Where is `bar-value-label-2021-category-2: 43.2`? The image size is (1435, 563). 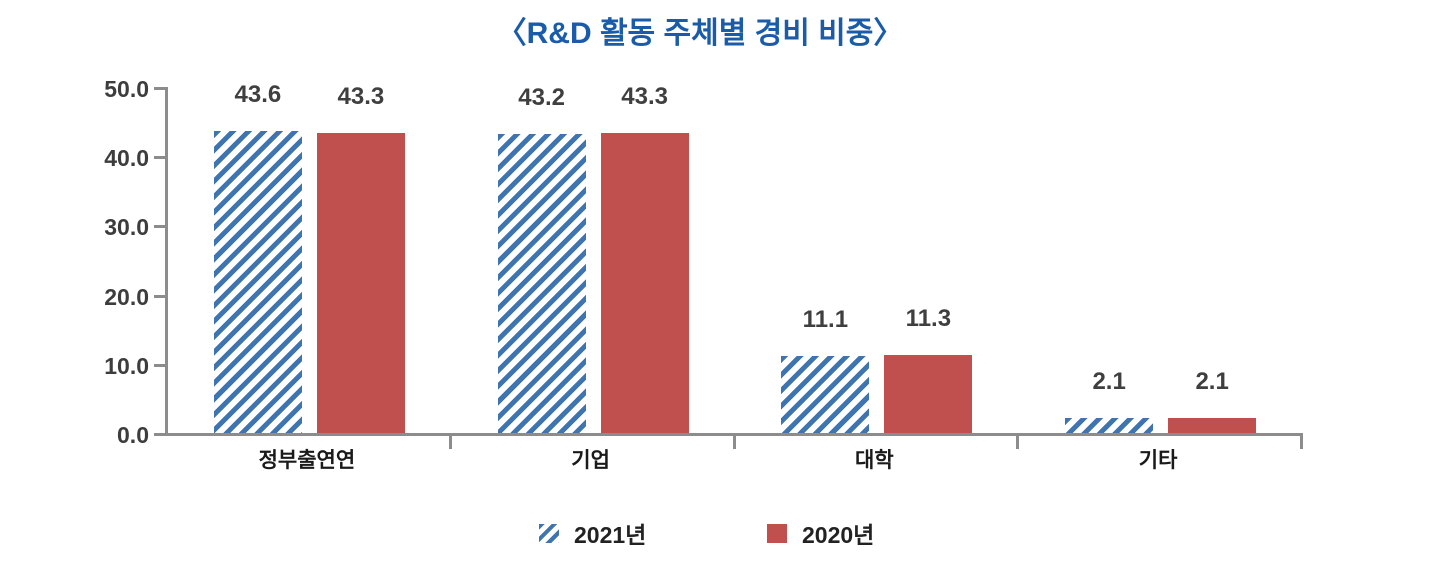
bar-value-label-2021-category-2: 43.2 is located at coordinates (541, 97).